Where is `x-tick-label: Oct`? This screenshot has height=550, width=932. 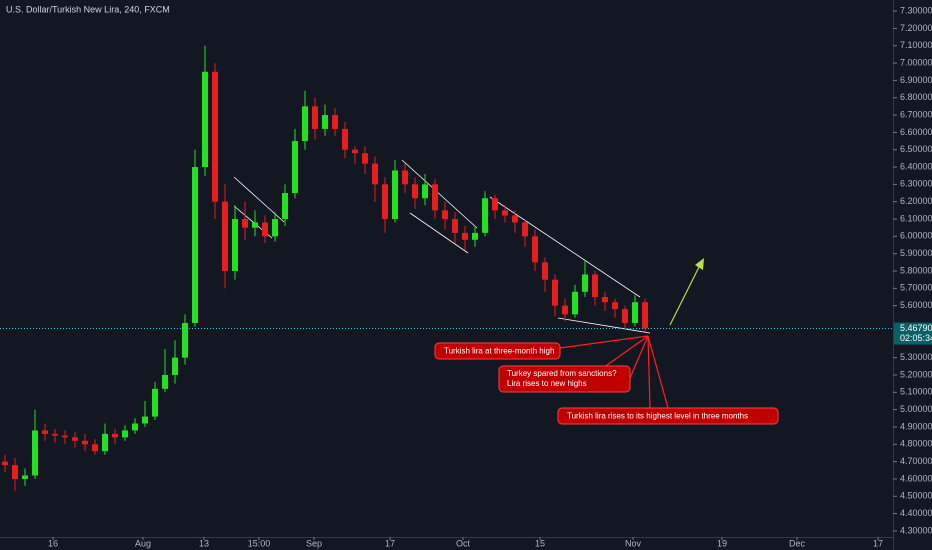 x-tick-label: Oct is located at coordinates (463, 543).